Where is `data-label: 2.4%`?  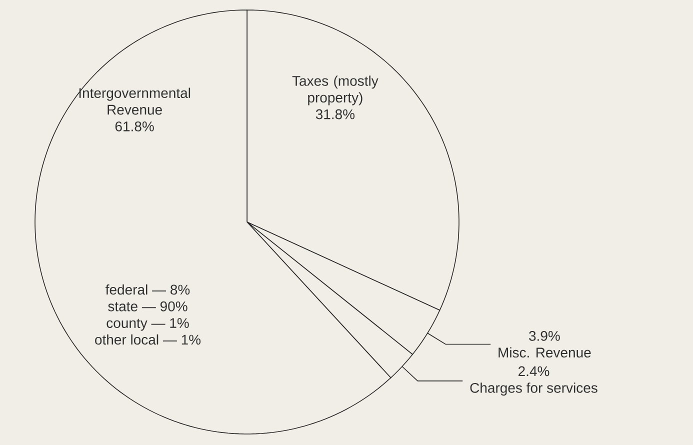 data-label: 2.4% is located at coordinates (534, 371).